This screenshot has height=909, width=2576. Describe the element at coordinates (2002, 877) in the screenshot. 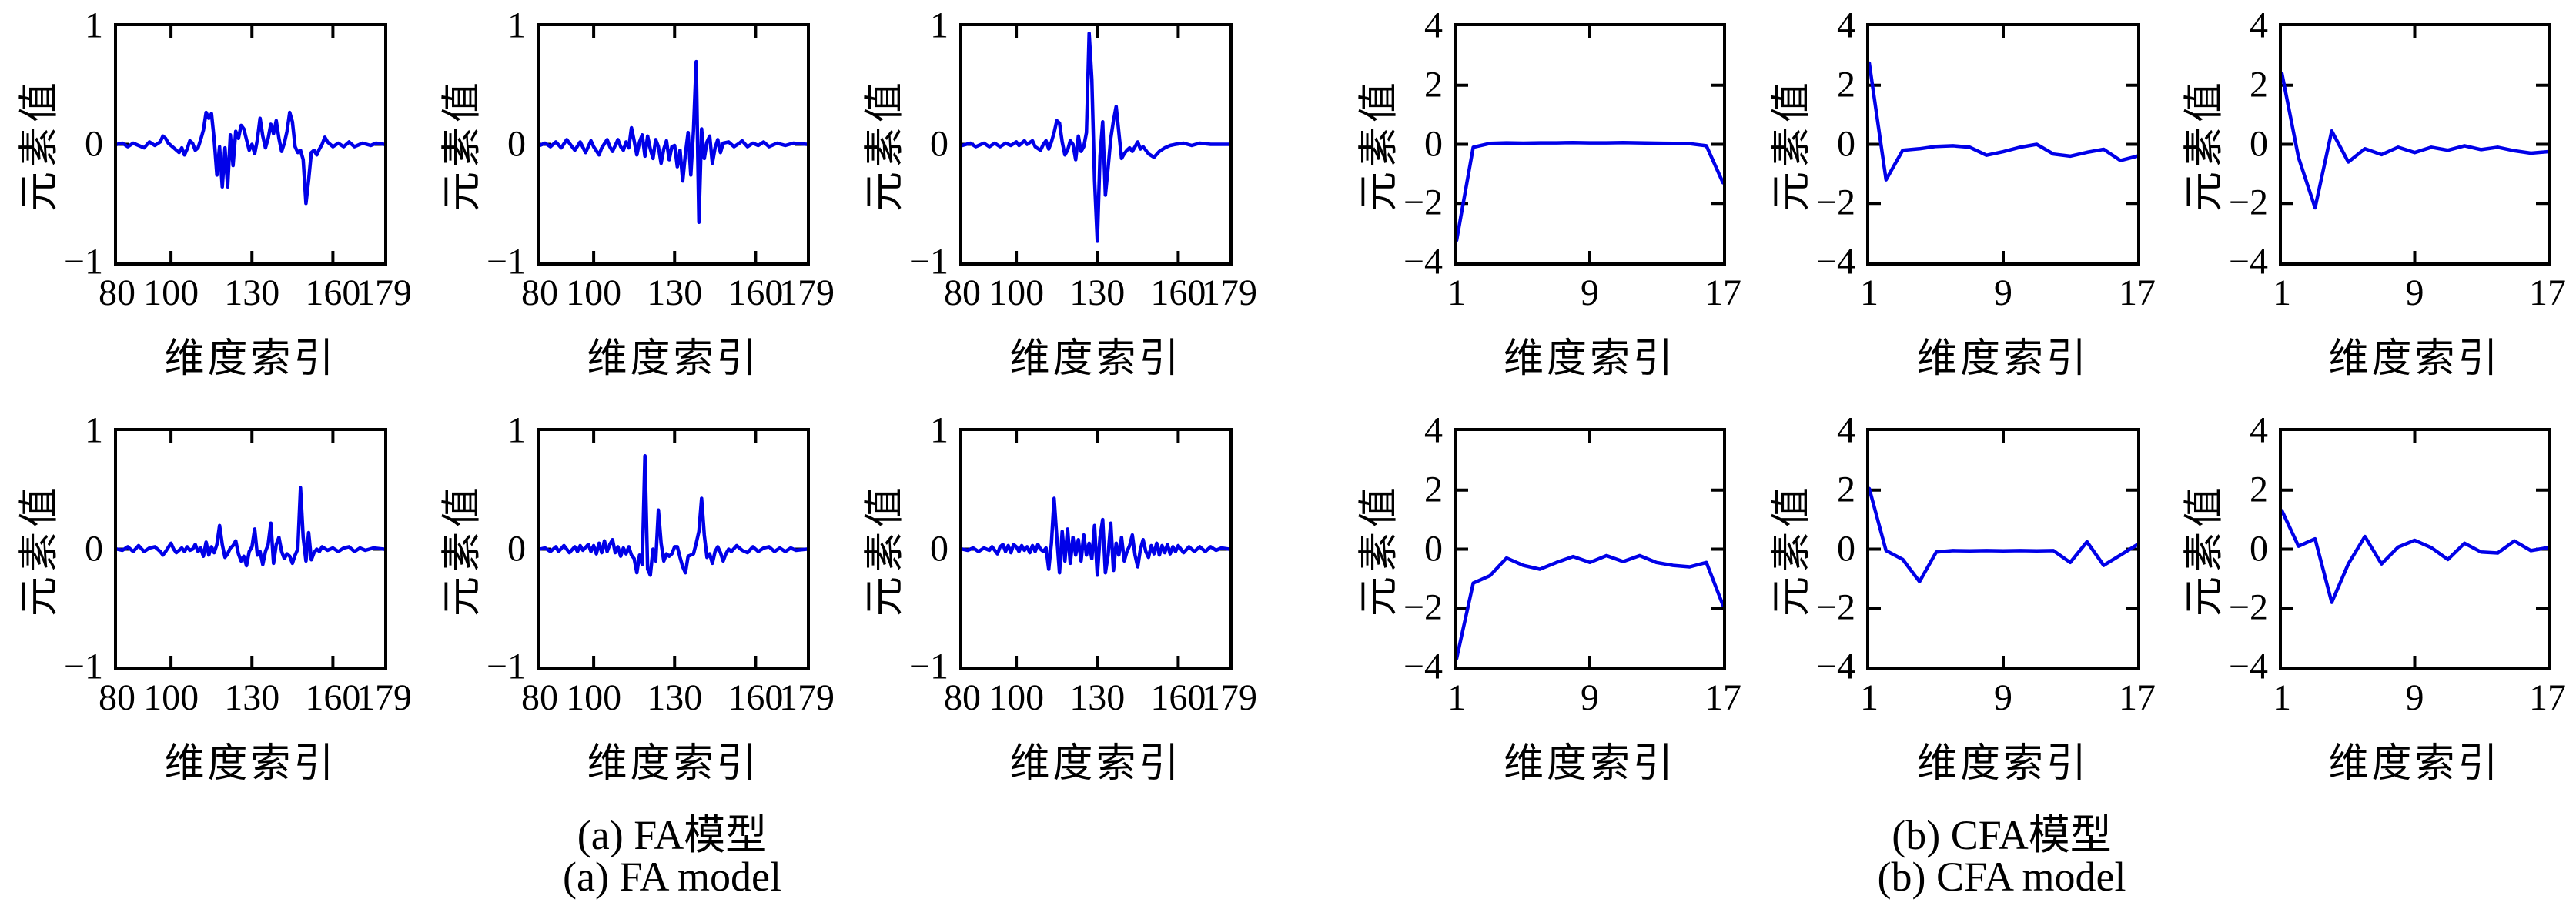

I see `caption-b-en: (b) CFA model` at that location.